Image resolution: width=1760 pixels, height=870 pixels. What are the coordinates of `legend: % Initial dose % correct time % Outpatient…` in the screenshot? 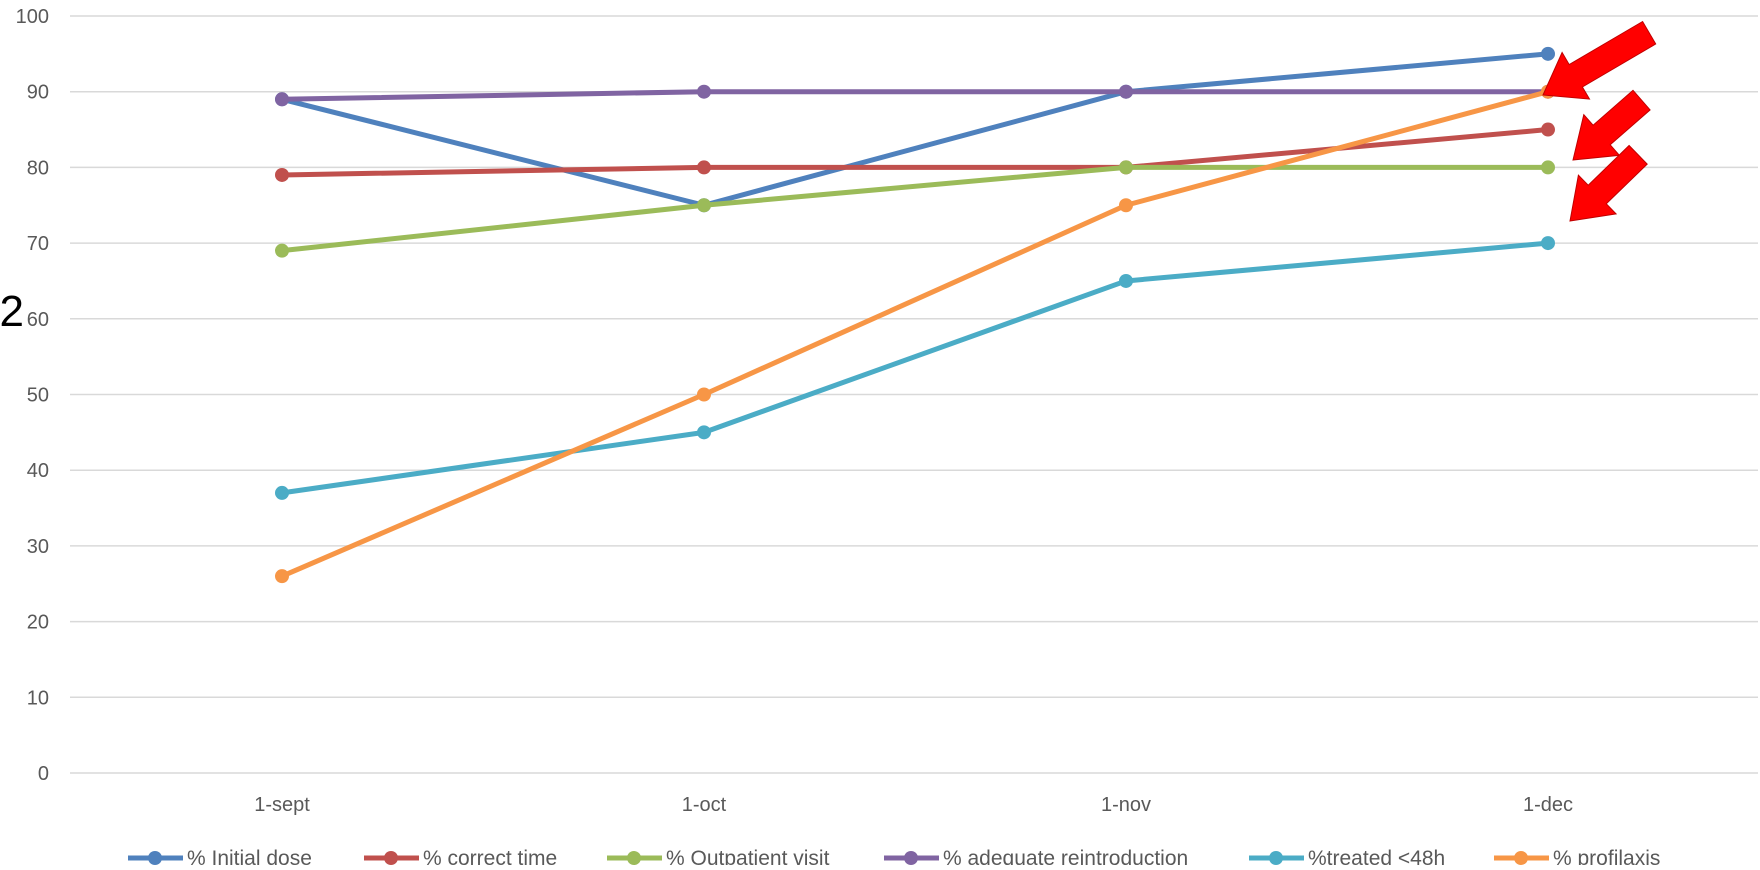 It's located at (894, 858).